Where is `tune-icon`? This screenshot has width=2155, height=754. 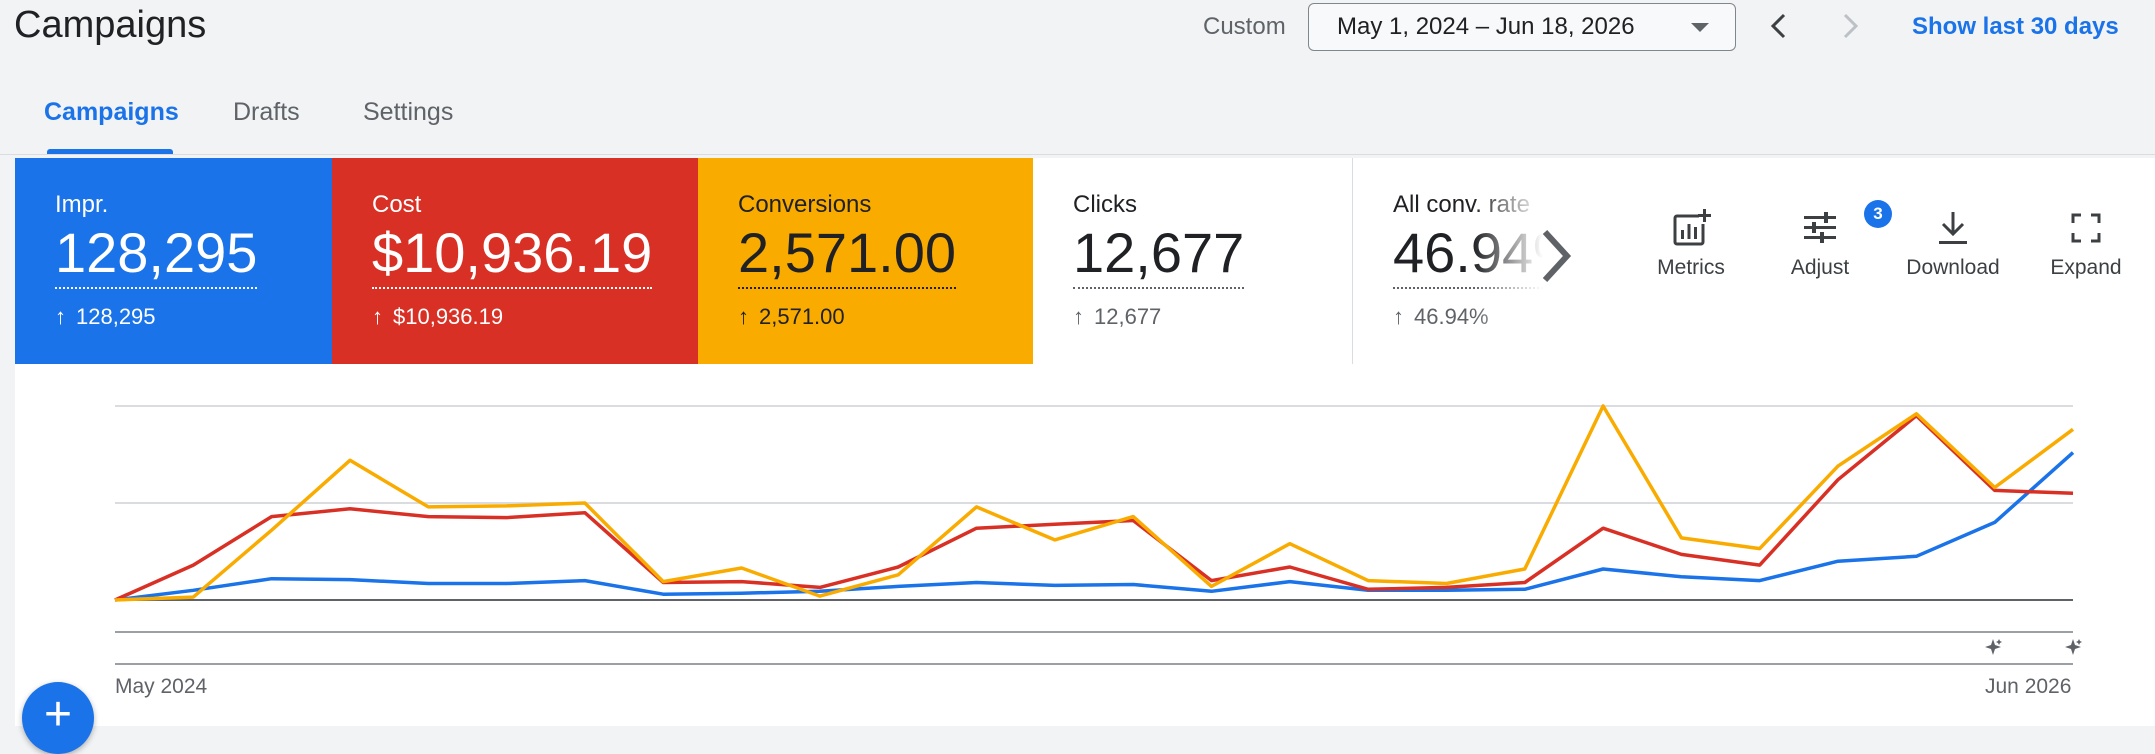 tune-icon is located at coordinates (1820, 227).